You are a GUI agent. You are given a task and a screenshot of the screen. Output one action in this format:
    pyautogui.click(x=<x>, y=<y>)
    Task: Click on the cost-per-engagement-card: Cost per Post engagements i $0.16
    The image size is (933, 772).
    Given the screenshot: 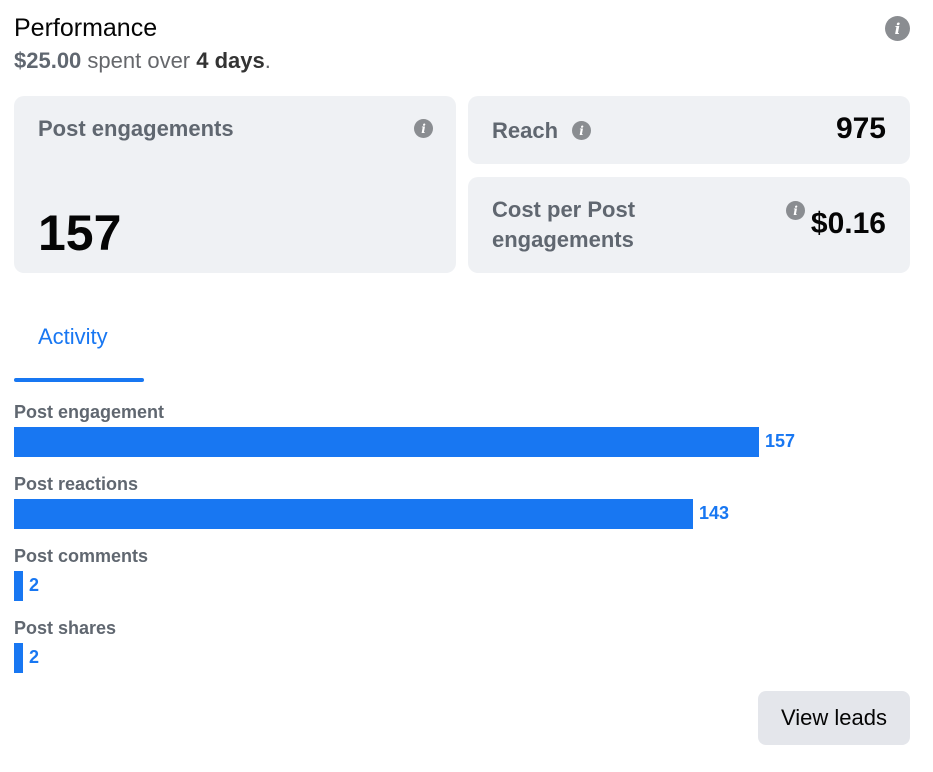 What is the action you would take?
    pyautogui.click(x=689, y=225)
    